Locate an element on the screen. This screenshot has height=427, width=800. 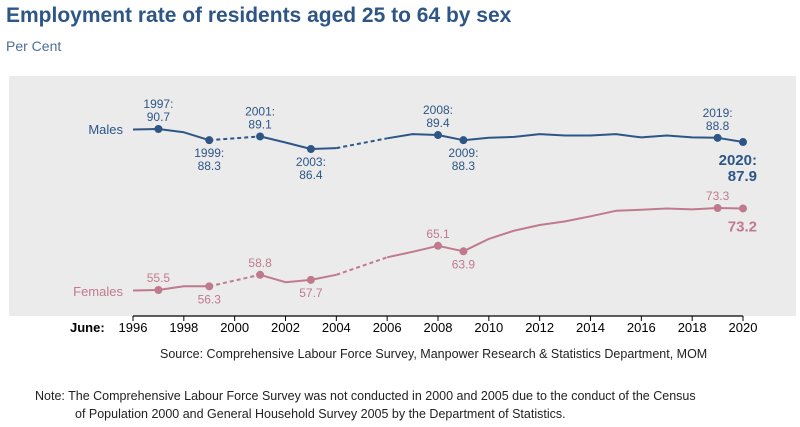
males-annotation-2020-value: 87.9 is located at coordinates (742, 176).